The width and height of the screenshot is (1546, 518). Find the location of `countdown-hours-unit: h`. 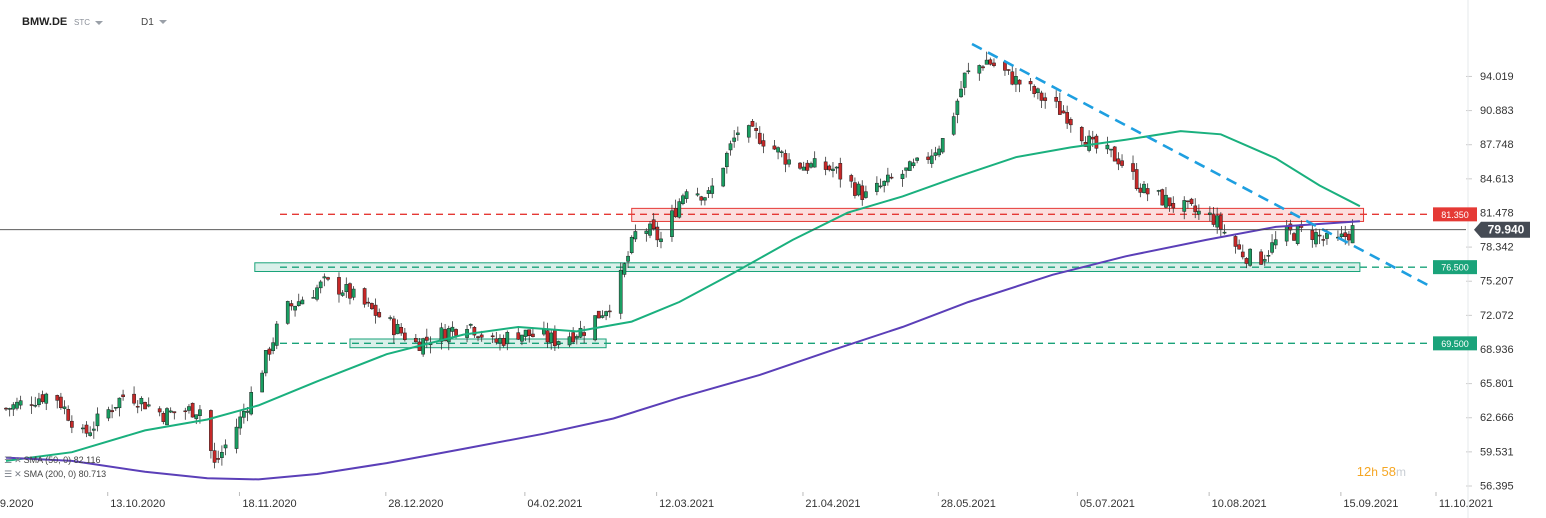

countdown-hours-unit: h is located at coordinates (1374, 472).